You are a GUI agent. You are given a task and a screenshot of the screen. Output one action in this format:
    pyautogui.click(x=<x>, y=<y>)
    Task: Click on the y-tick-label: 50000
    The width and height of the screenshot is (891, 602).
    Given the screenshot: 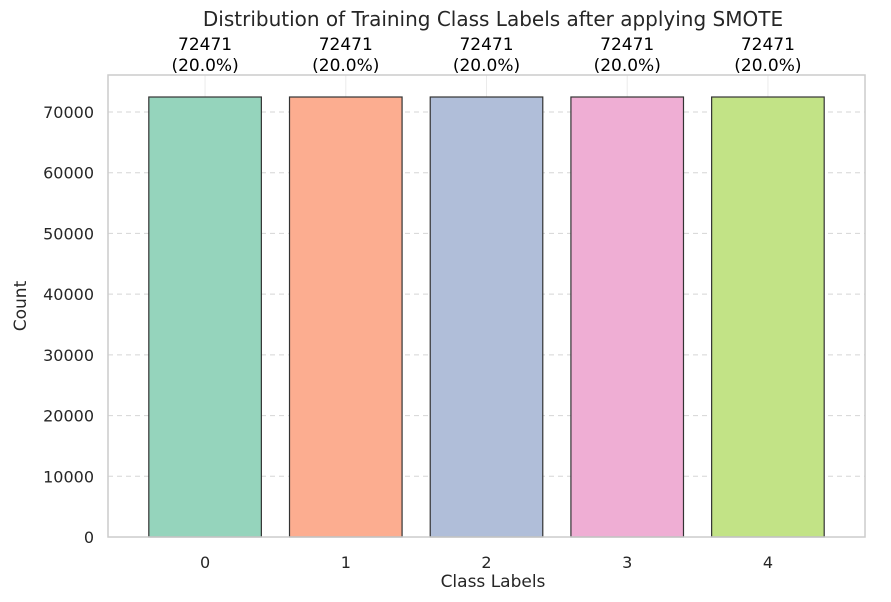 What is the action you would take?
    pyautogui.click(x=68, y=233)
    